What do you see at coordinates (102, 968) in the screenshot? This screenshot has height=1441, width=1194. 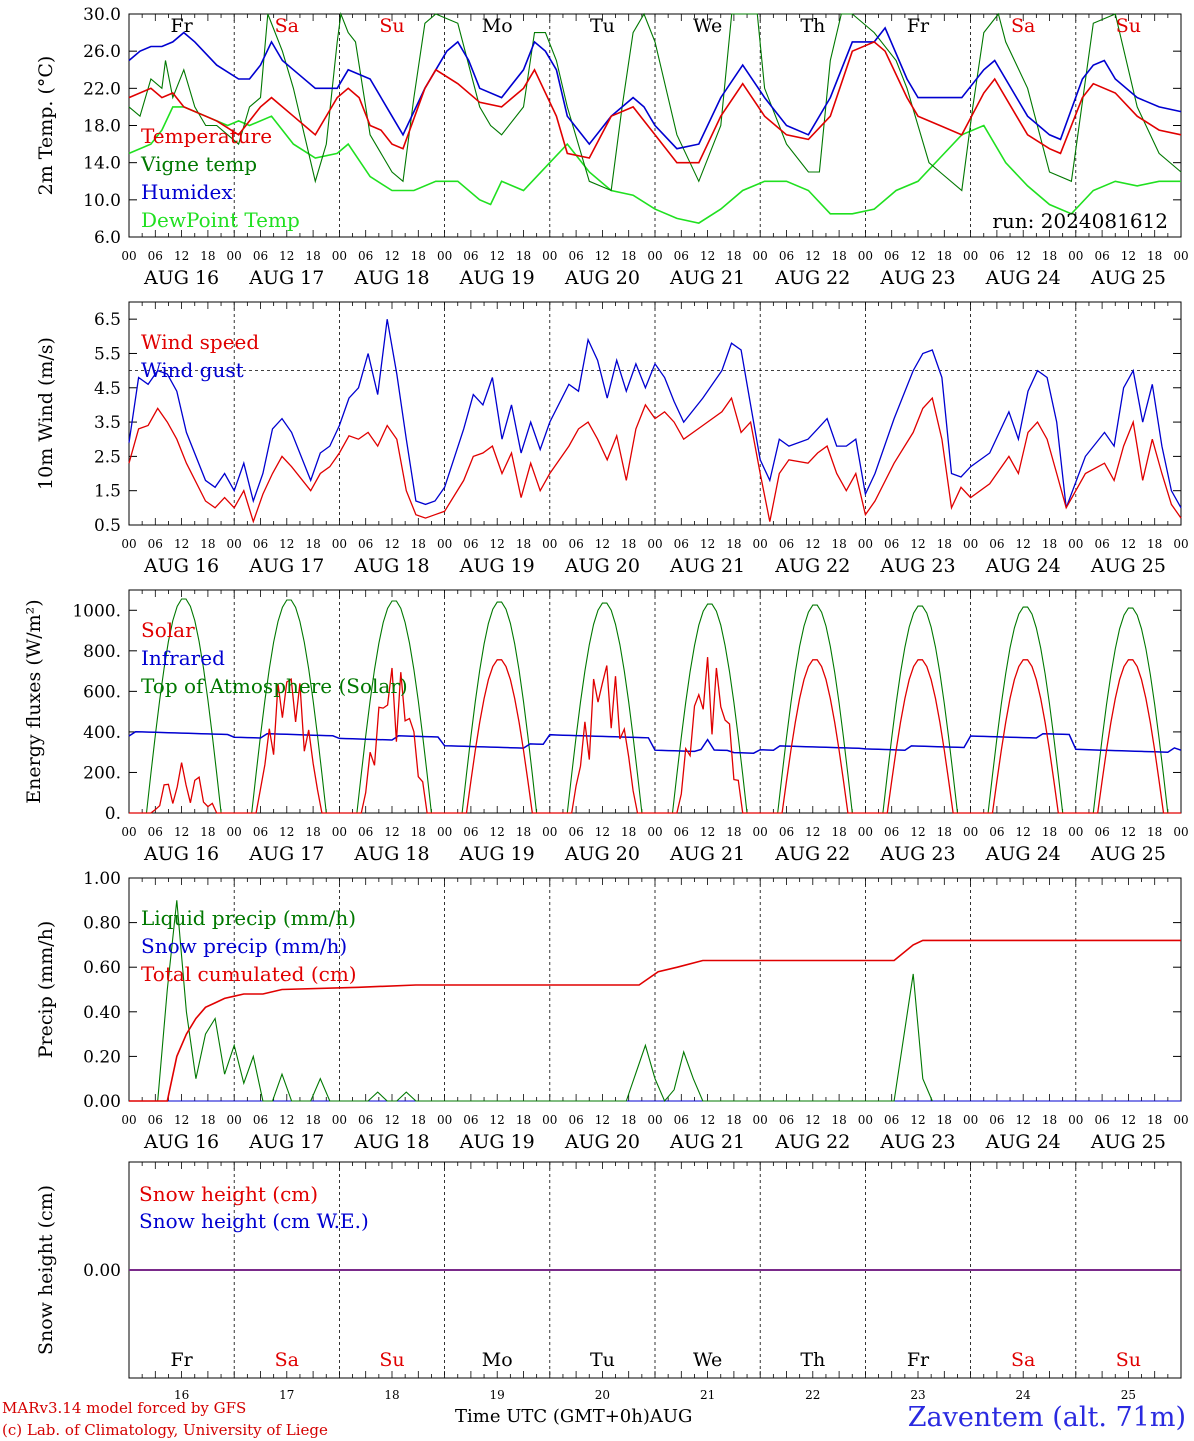 I see `precip-ytick: 0.60` at bounding box center [102, 968].